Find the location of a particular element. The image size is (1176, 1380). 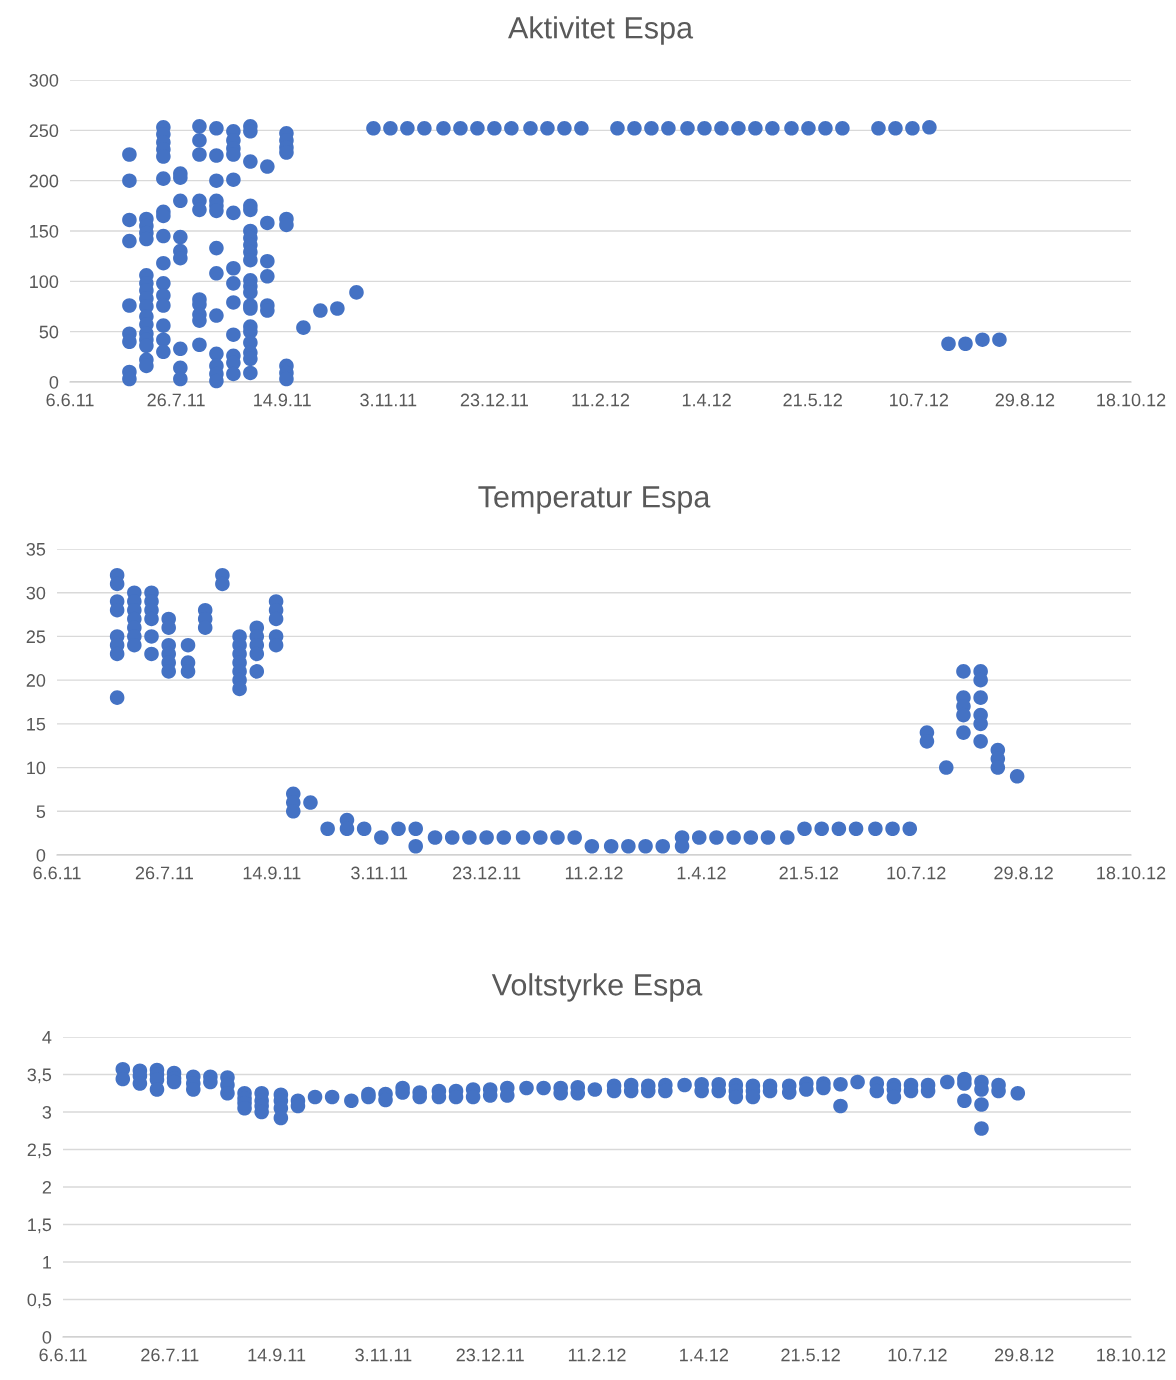

y-tick-label: 3,5 is located at coordinates (39, 1076).